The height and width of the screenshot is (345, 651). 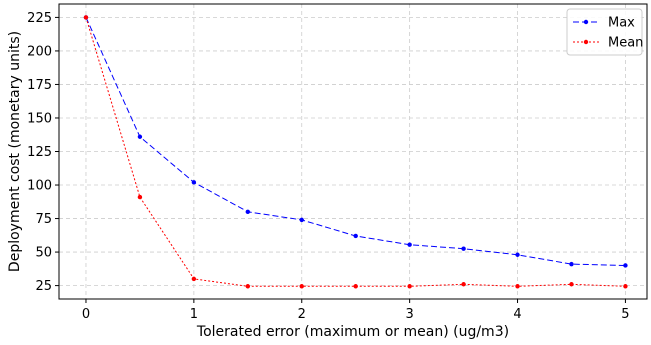 What do you see at coordinates (410, 314) in the screenshot?
I see `x-tick-label: 3` at bounding box center [410, 314].